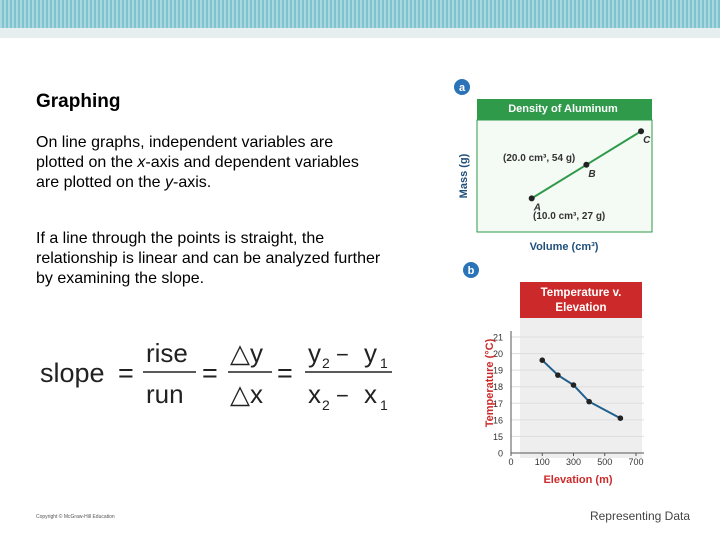  Describe the element at coordinates (498, 404) in the screenshot. I see `y-tick-label: 17` at that location.